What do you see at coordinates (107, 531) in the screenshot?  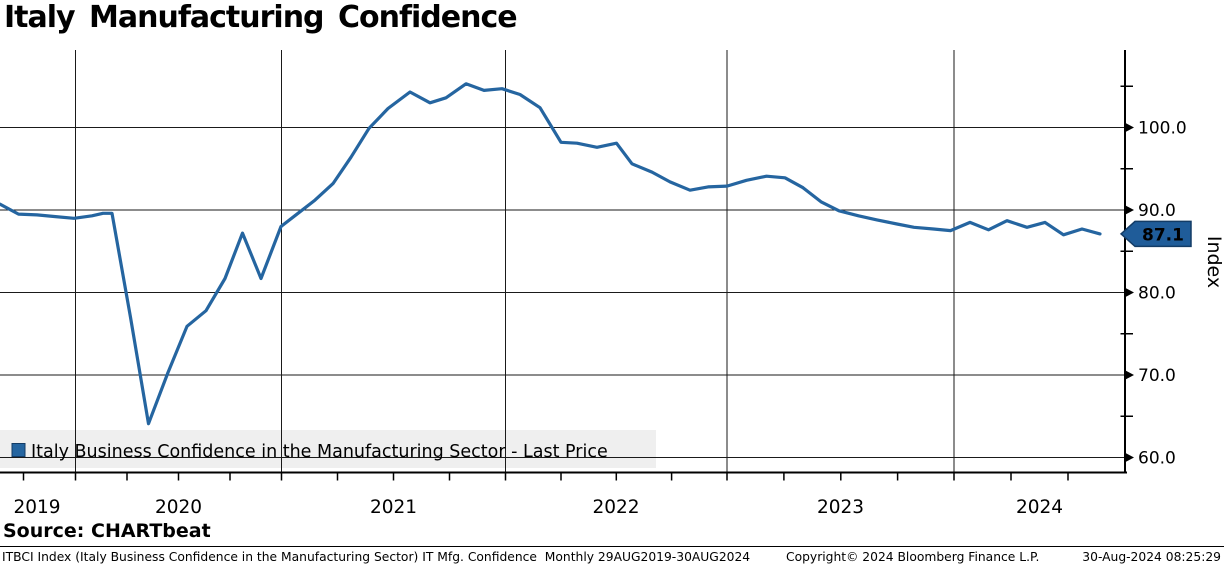 I see `source-label: Source: CHARTbeat` at bounding box center [107, 531].